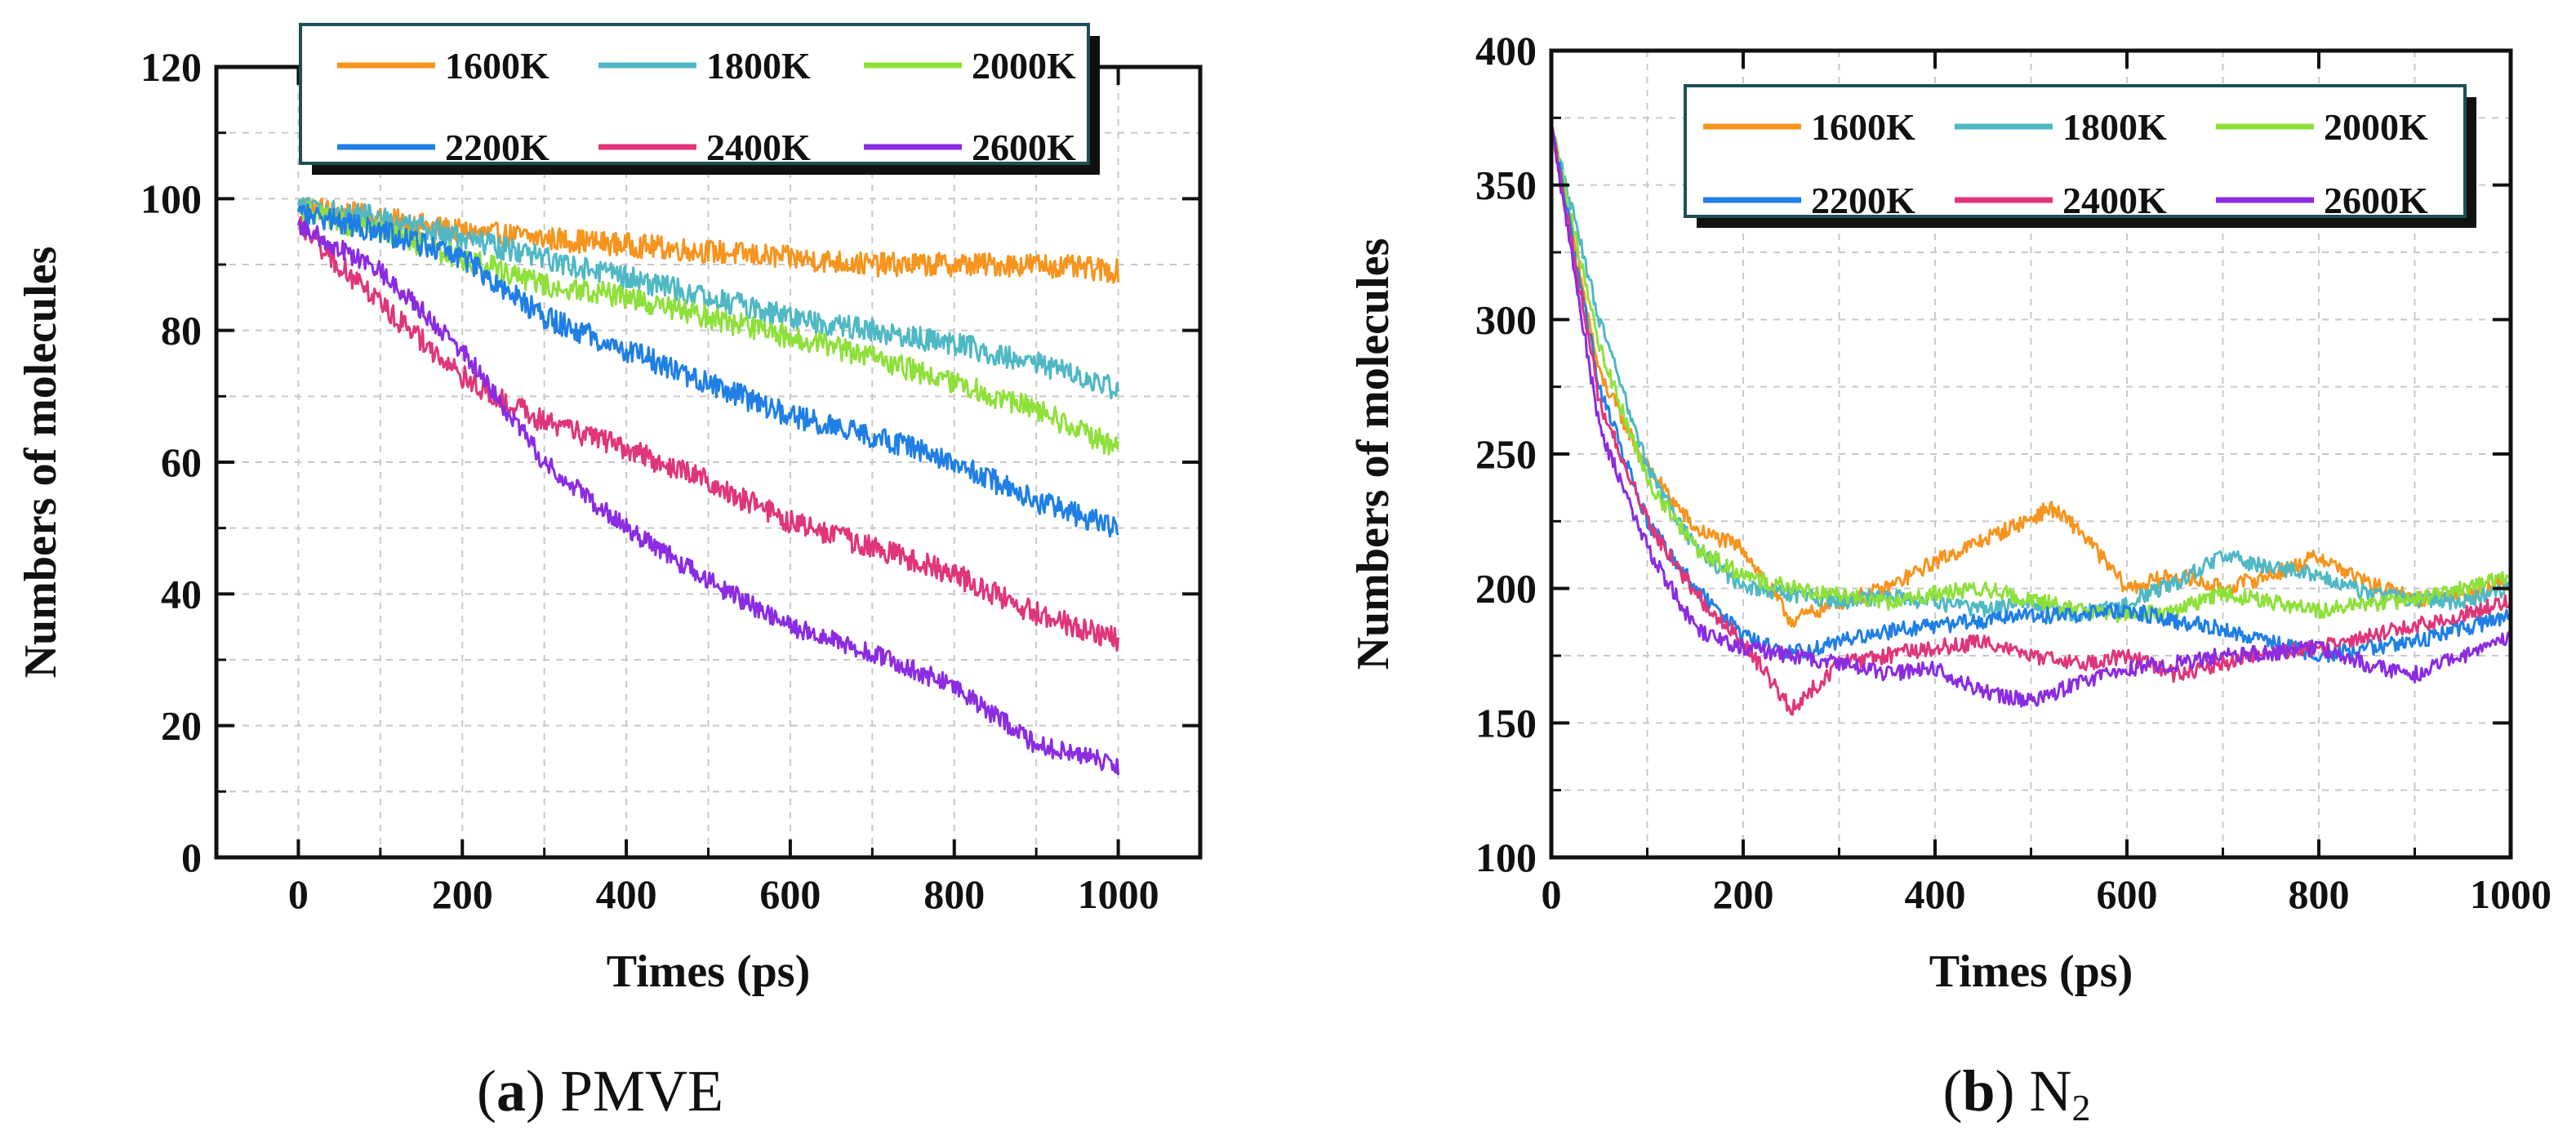 Image resolution: width=2576 pixels, height=1144 pixels. Describe the element at coordinates (1506, 454) in the screenshot. I see `y-tick-label: 250` at that location.